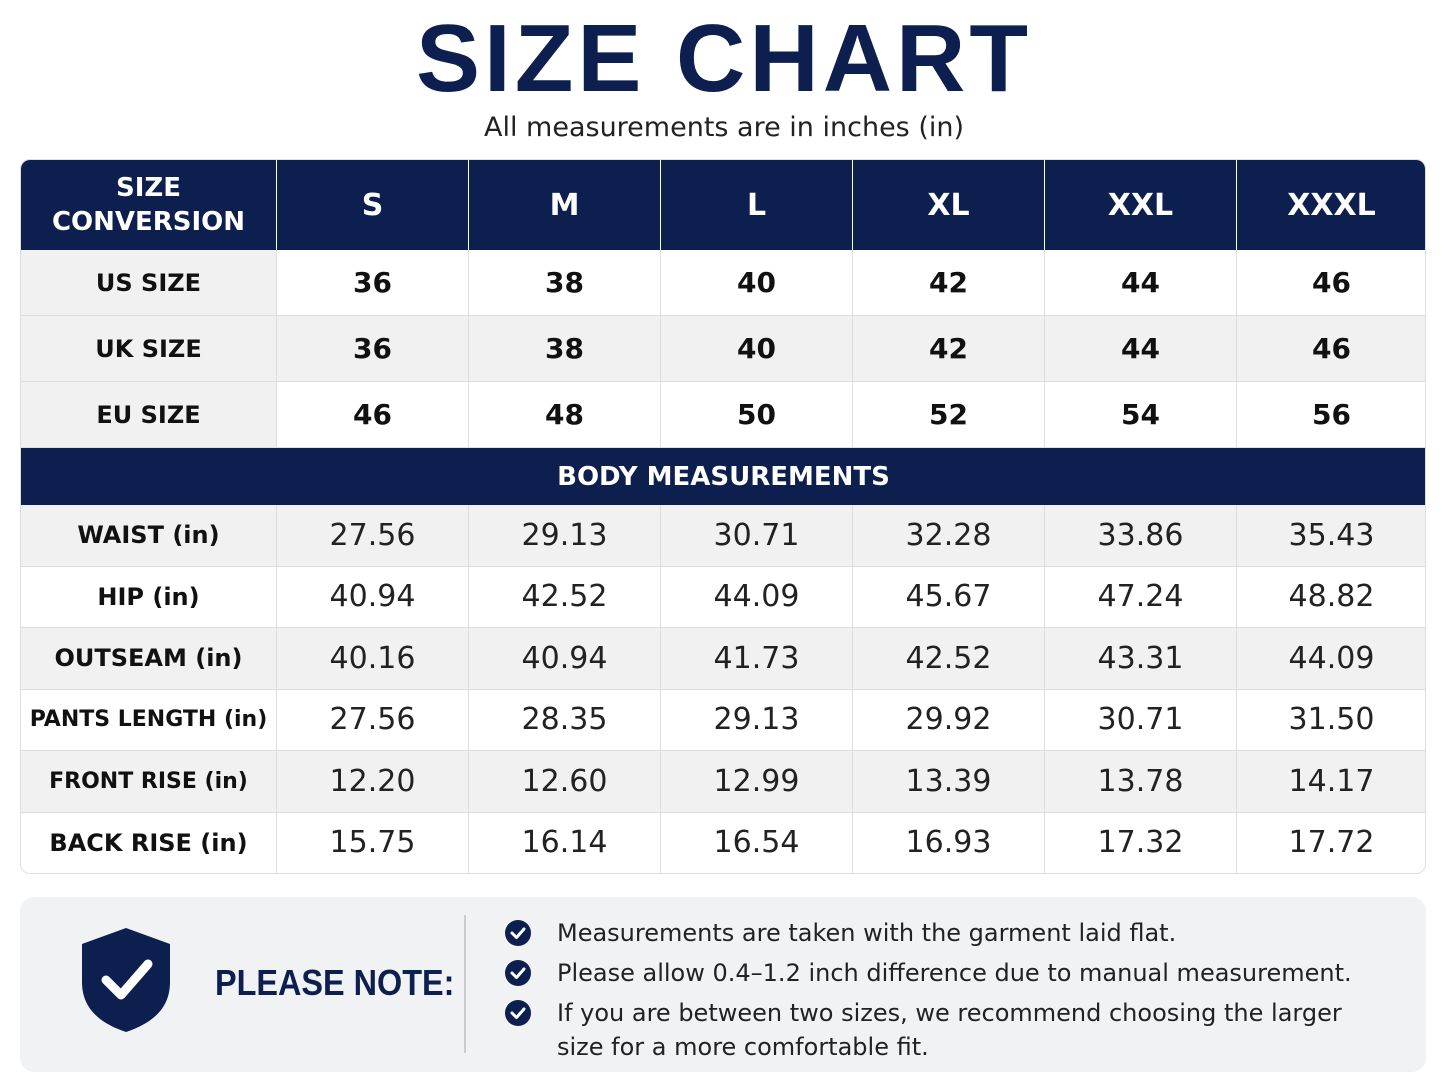 The width and height of the screenshot is (1448, 1086). Describe the element at coordinates (149, 283) in the screenshot. I see `row-label: US SIZE` at that location.